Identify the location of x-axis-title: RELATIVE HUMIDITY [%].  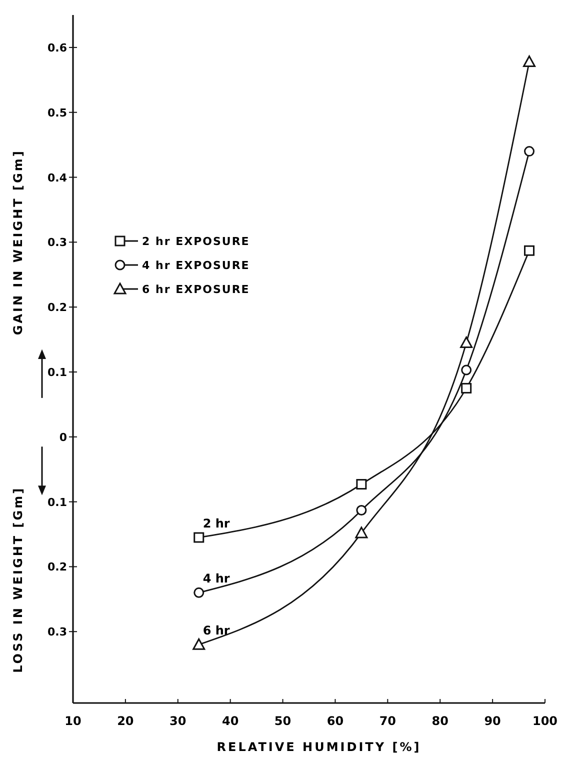
(319, 747).